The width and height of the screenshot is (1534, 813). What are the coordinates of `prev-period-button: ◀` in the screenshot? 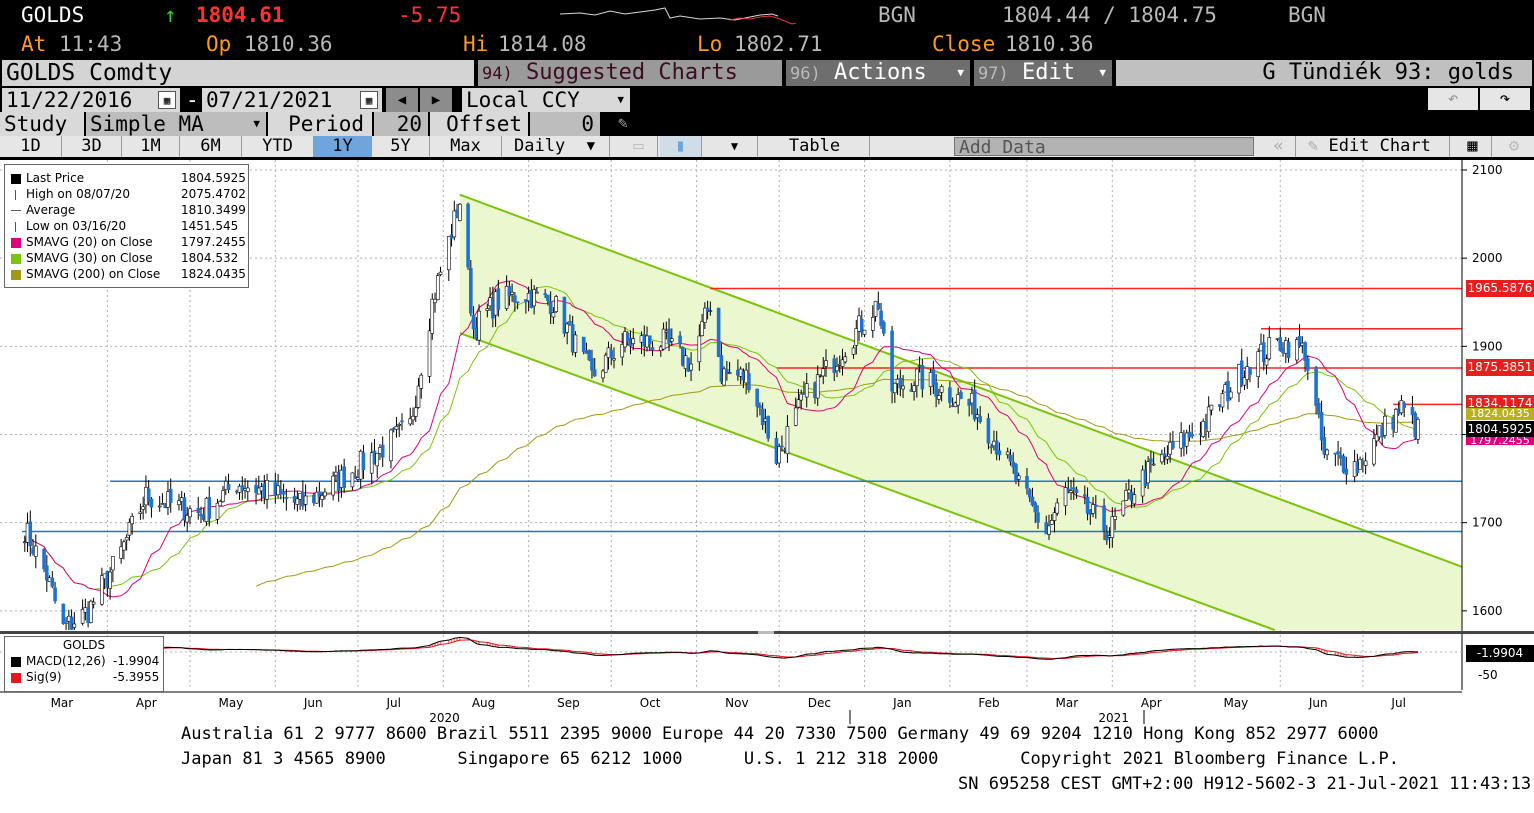 It's located at (402, 100).